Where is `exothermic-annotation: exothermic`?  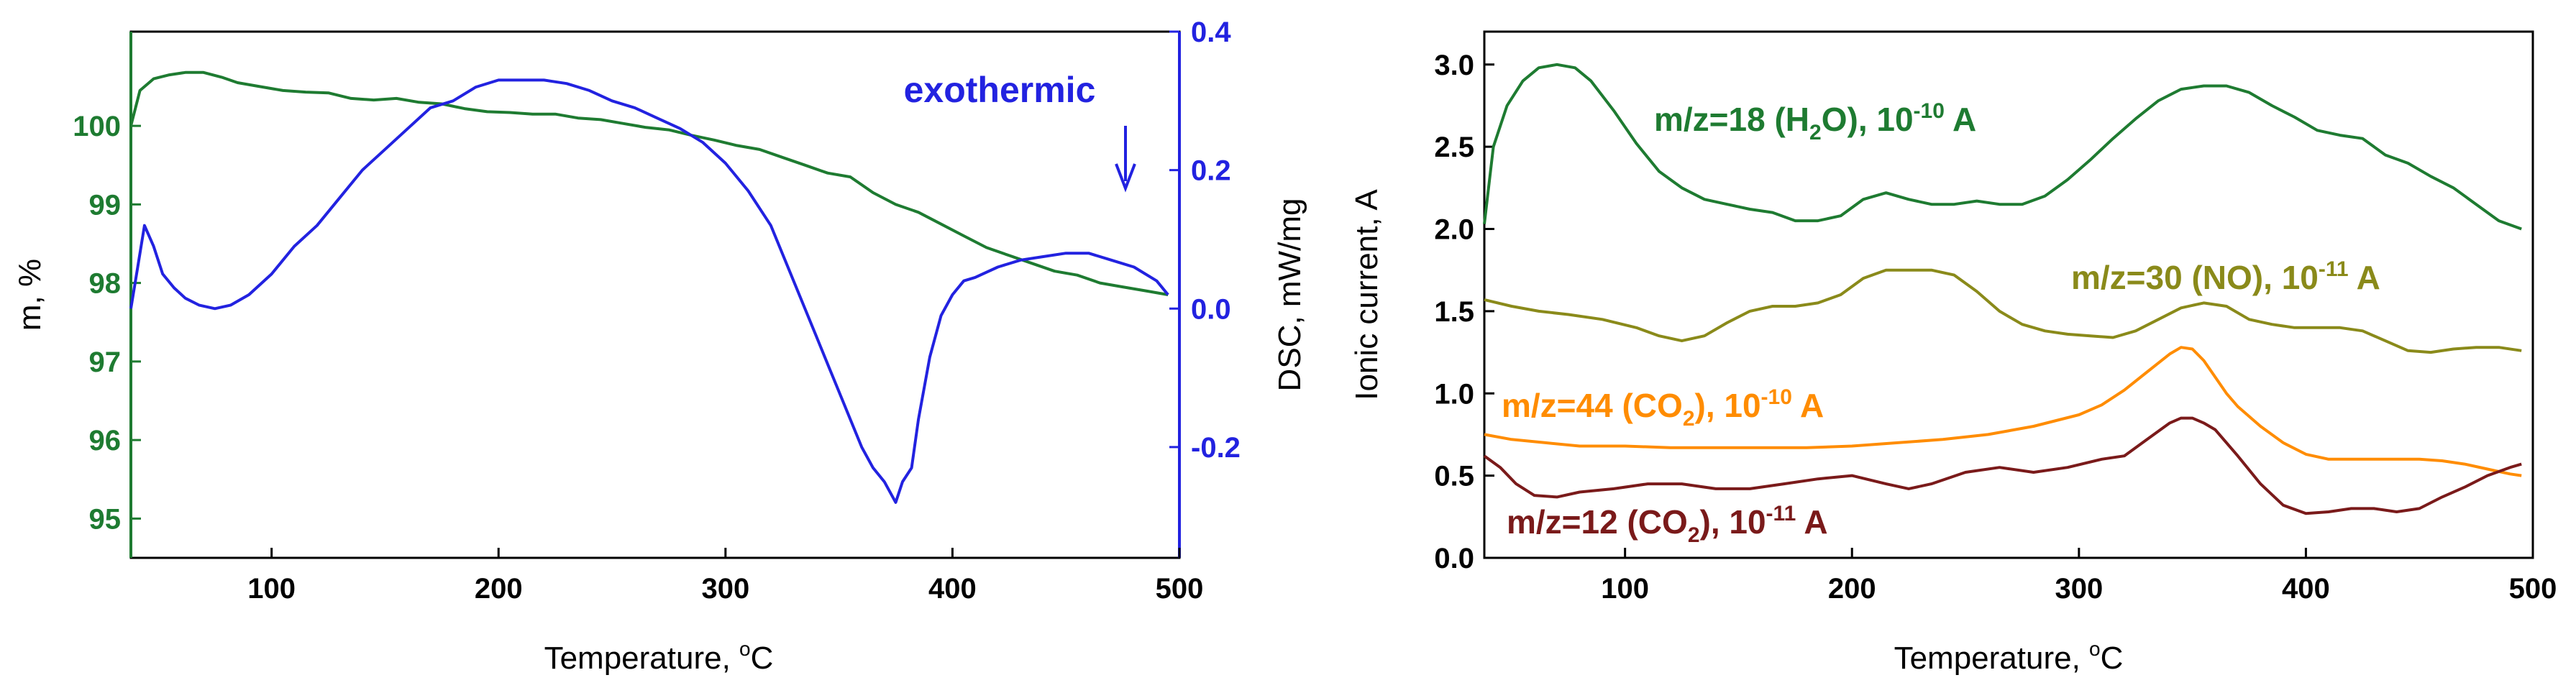
exothermic-annotation: exothermic is located at coordinates (1000, 90).